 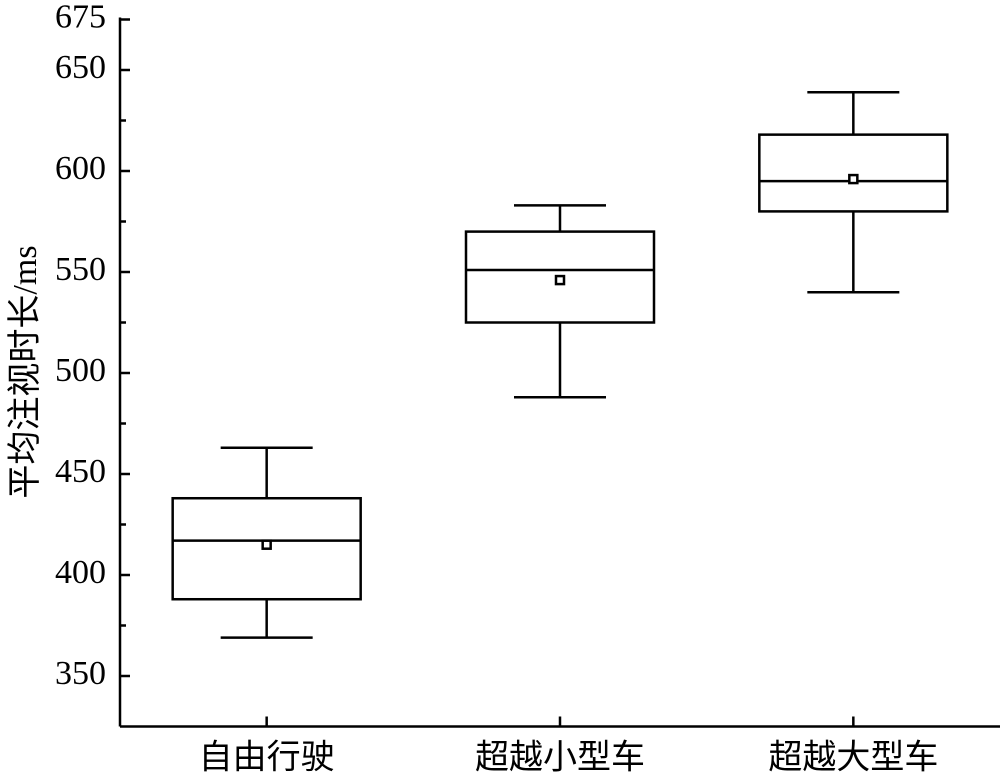 I want to click on x-tick-label: 超越小型车, so click(x=560, y=757).